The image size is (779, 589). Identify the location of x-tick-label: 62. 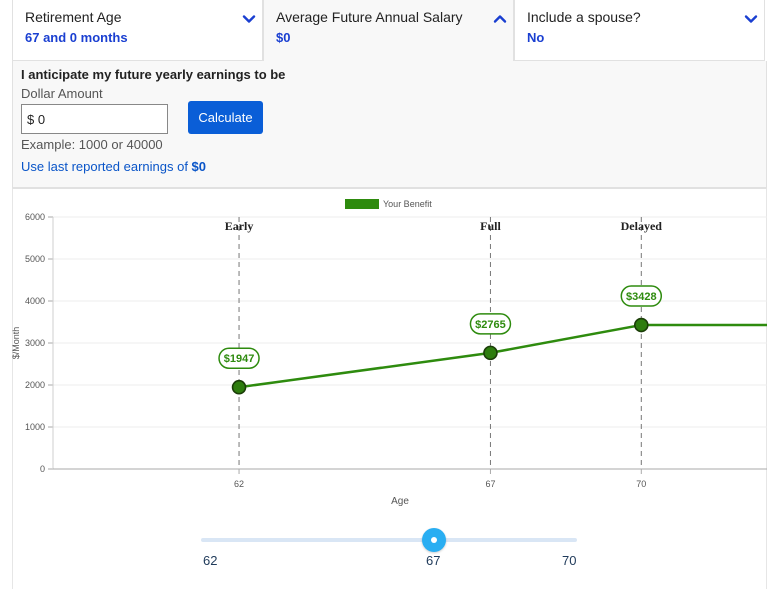
(239, 484).